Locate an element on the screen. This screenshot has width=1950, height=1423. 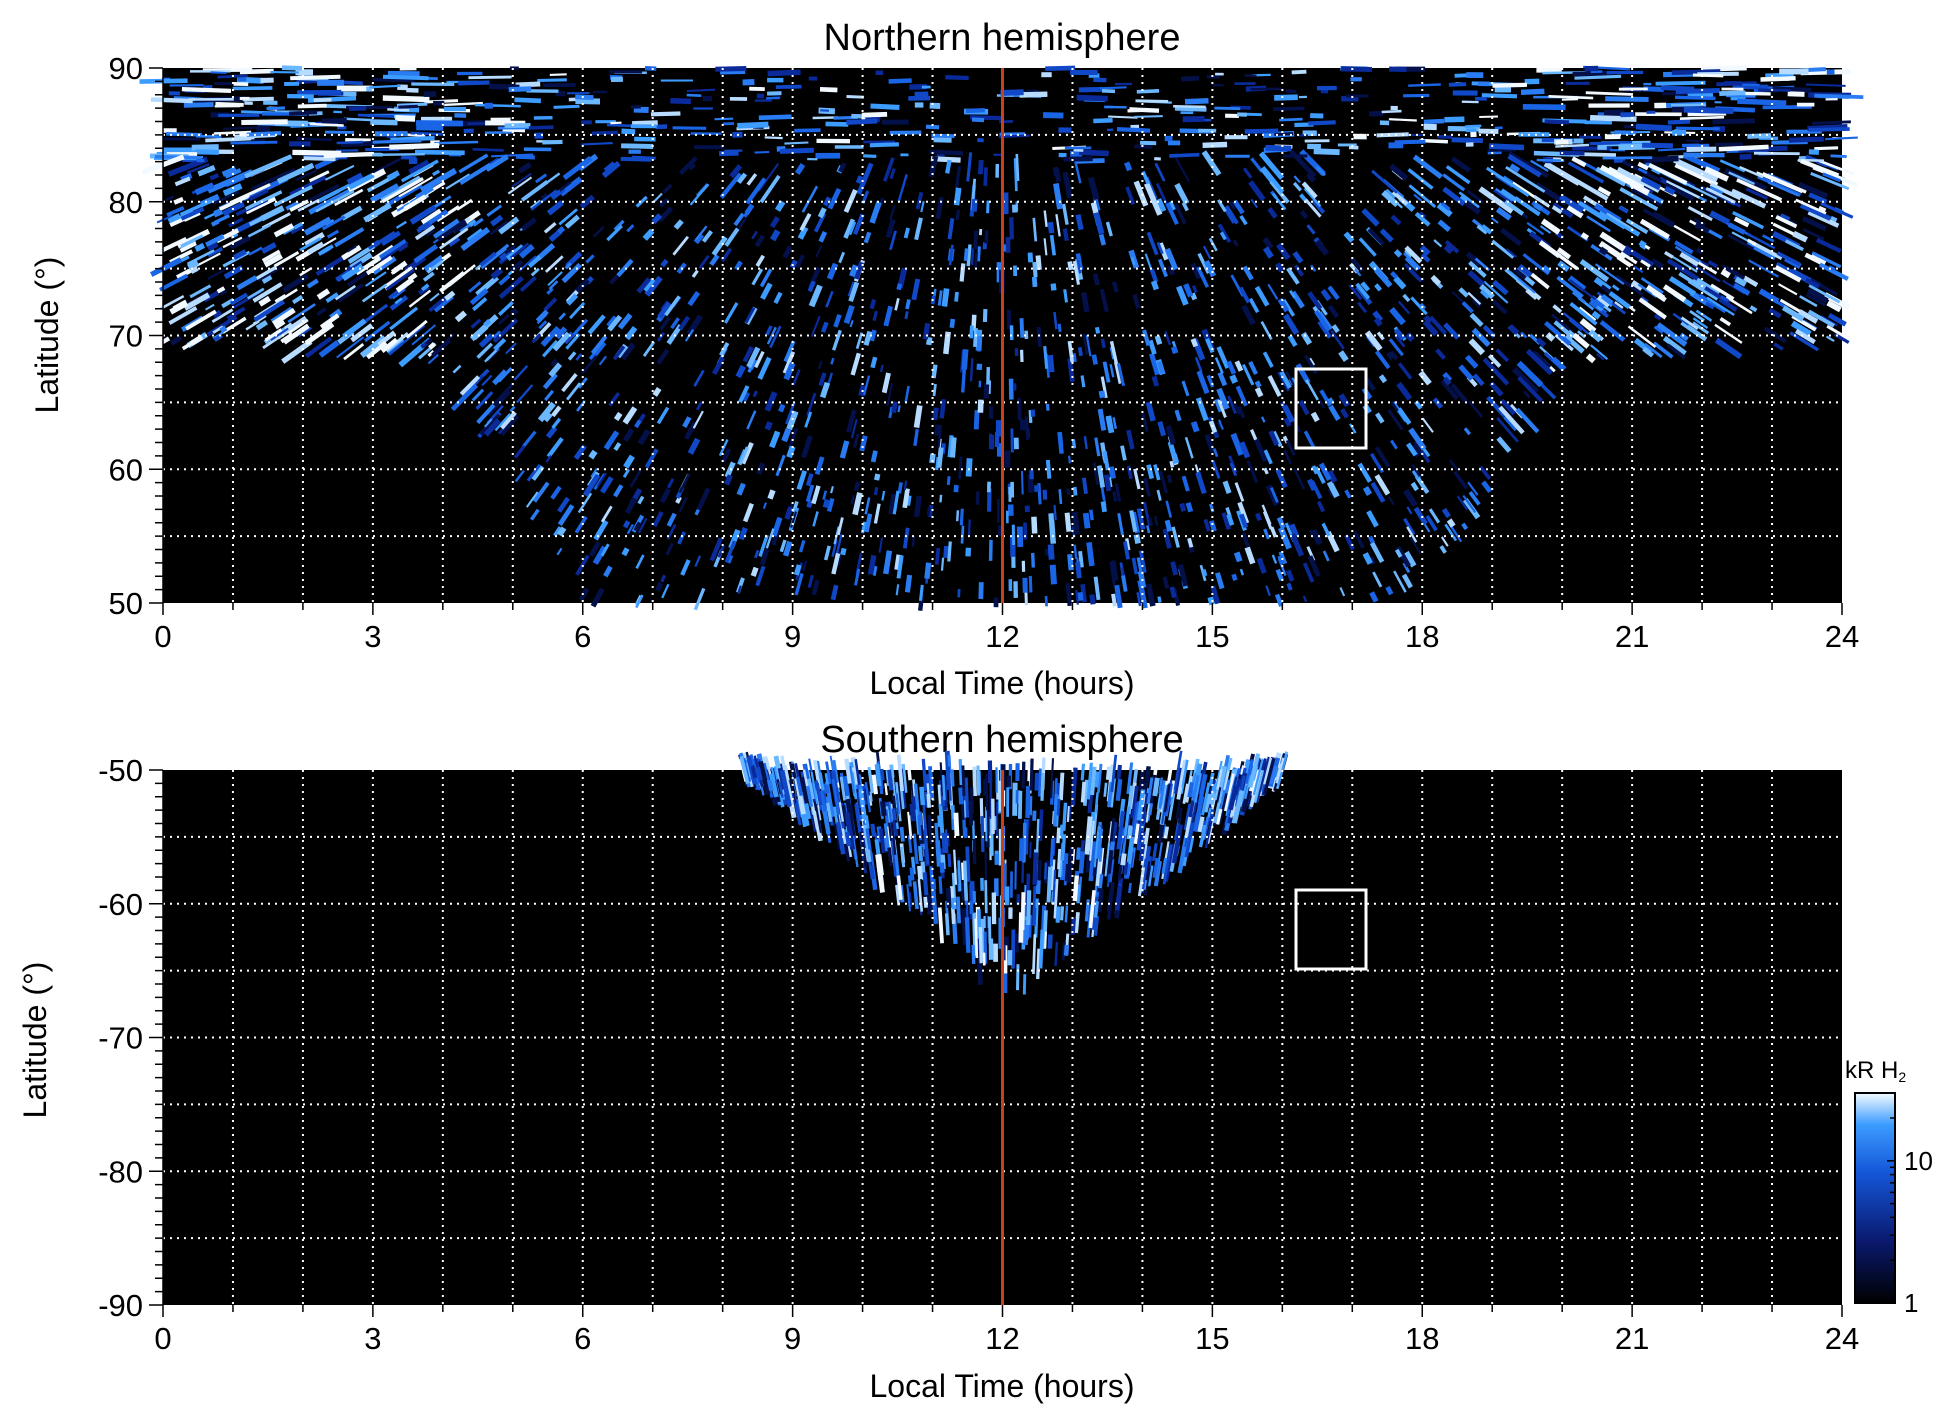
y-tick-label: 50 is located at coordinates (126, 603).